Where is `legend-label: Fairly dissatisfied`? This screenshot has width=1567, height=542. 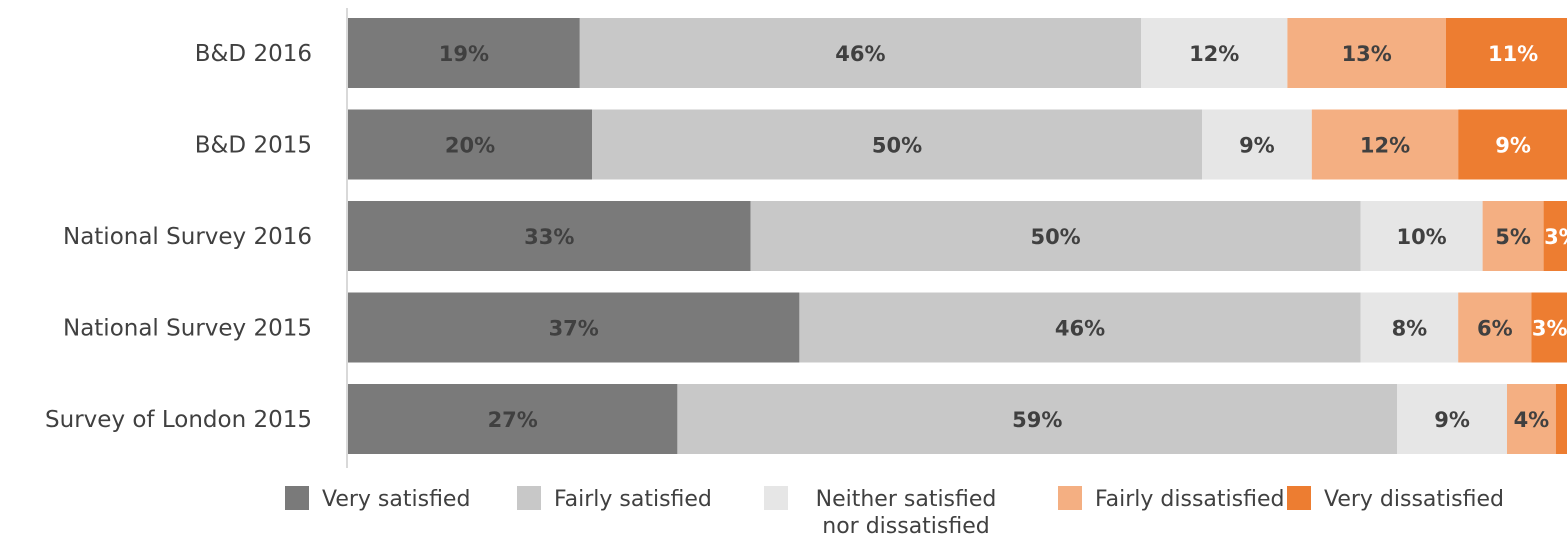 legend-label: Fairly dissatisfied is located at coordinates (1189, 499).